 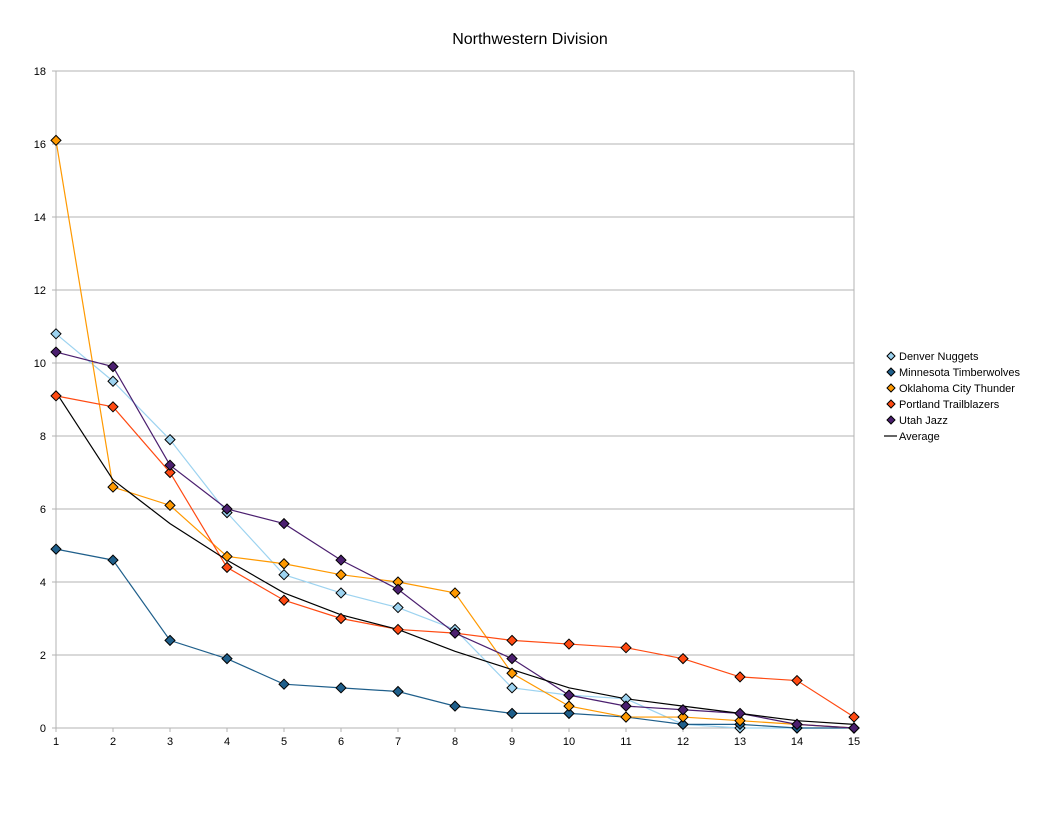 I want to click on x-tick-label: 12, so click(x=683, y=742).